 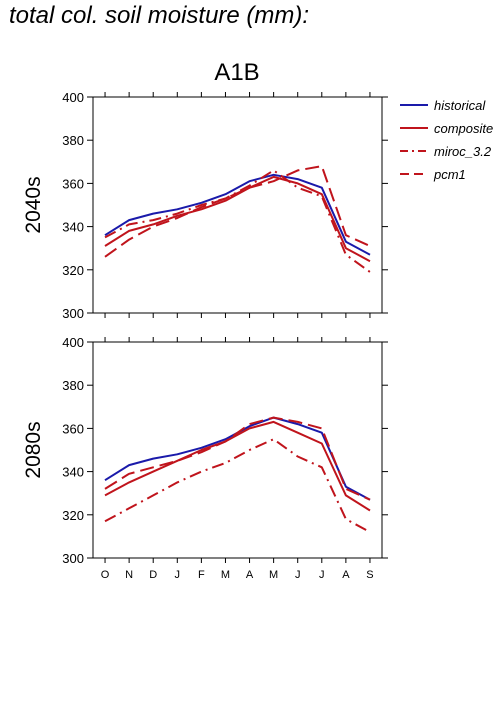 What do you see at coordinates (369, 575) in the screenshot?
I see `x-tick-label: S` at bounding box center [369, 575].